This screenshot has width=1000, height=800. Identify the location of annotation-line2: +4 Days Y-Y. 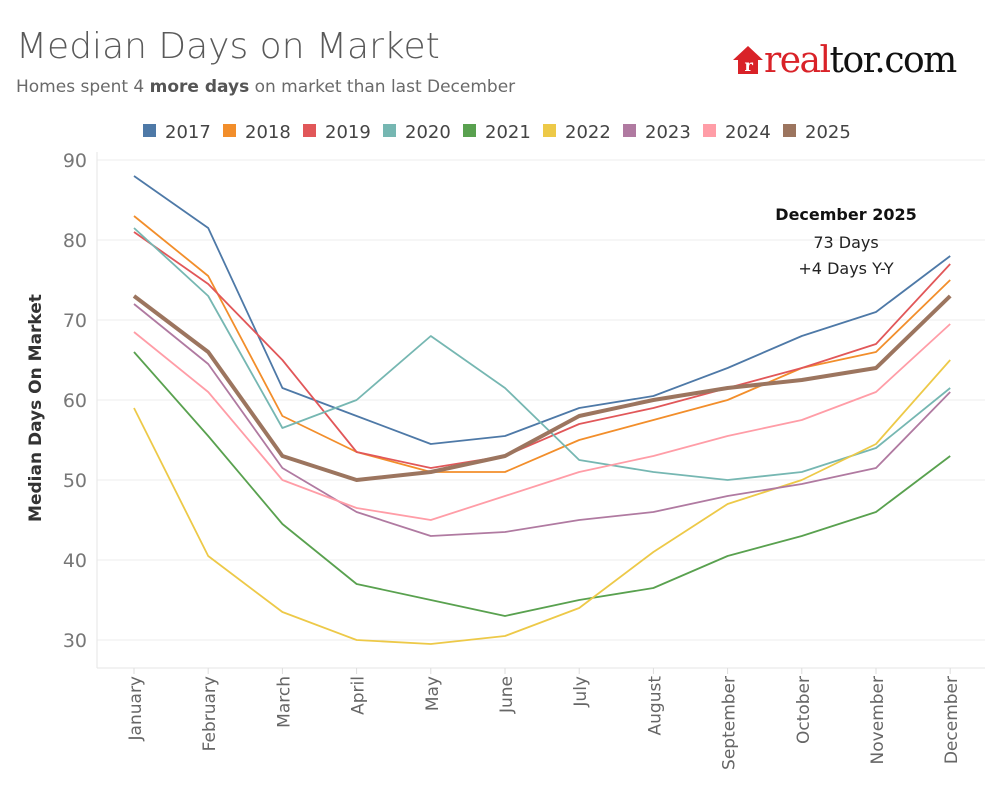
(845, 268).